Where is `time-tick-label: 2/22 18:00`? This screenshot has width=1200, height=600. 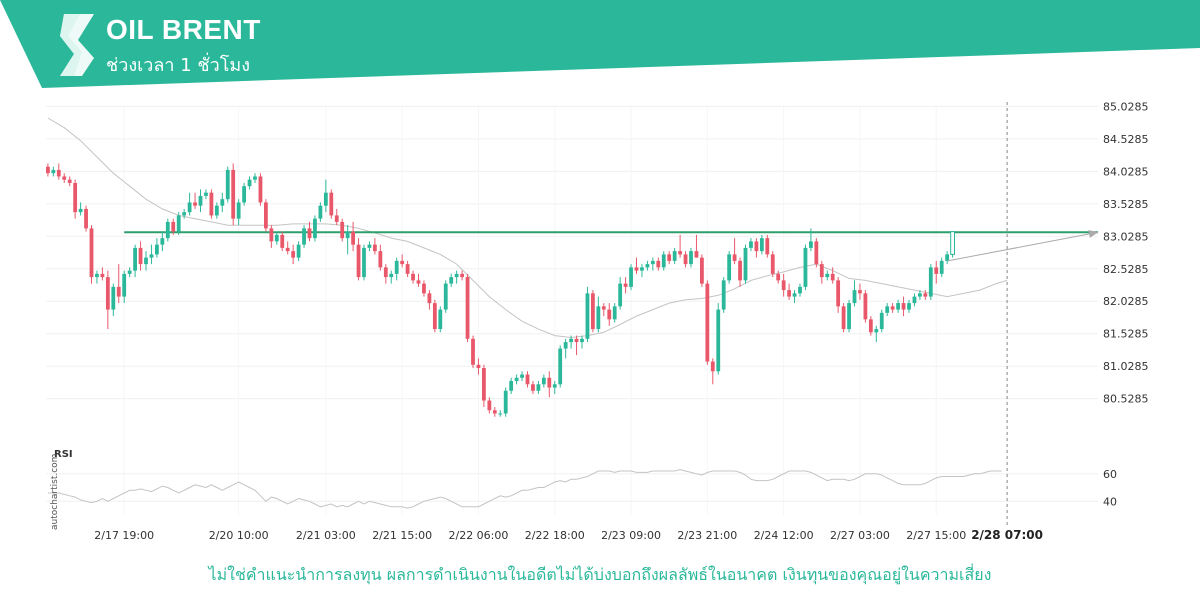 time-tick-label: 2/22 18:00 is located at coordinates (555, 535).